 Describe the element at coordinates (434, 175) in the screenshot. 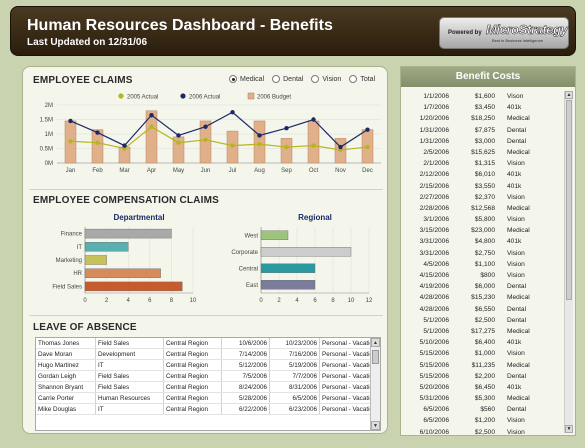

I see `list-cell: 2/12/2006` at that location.